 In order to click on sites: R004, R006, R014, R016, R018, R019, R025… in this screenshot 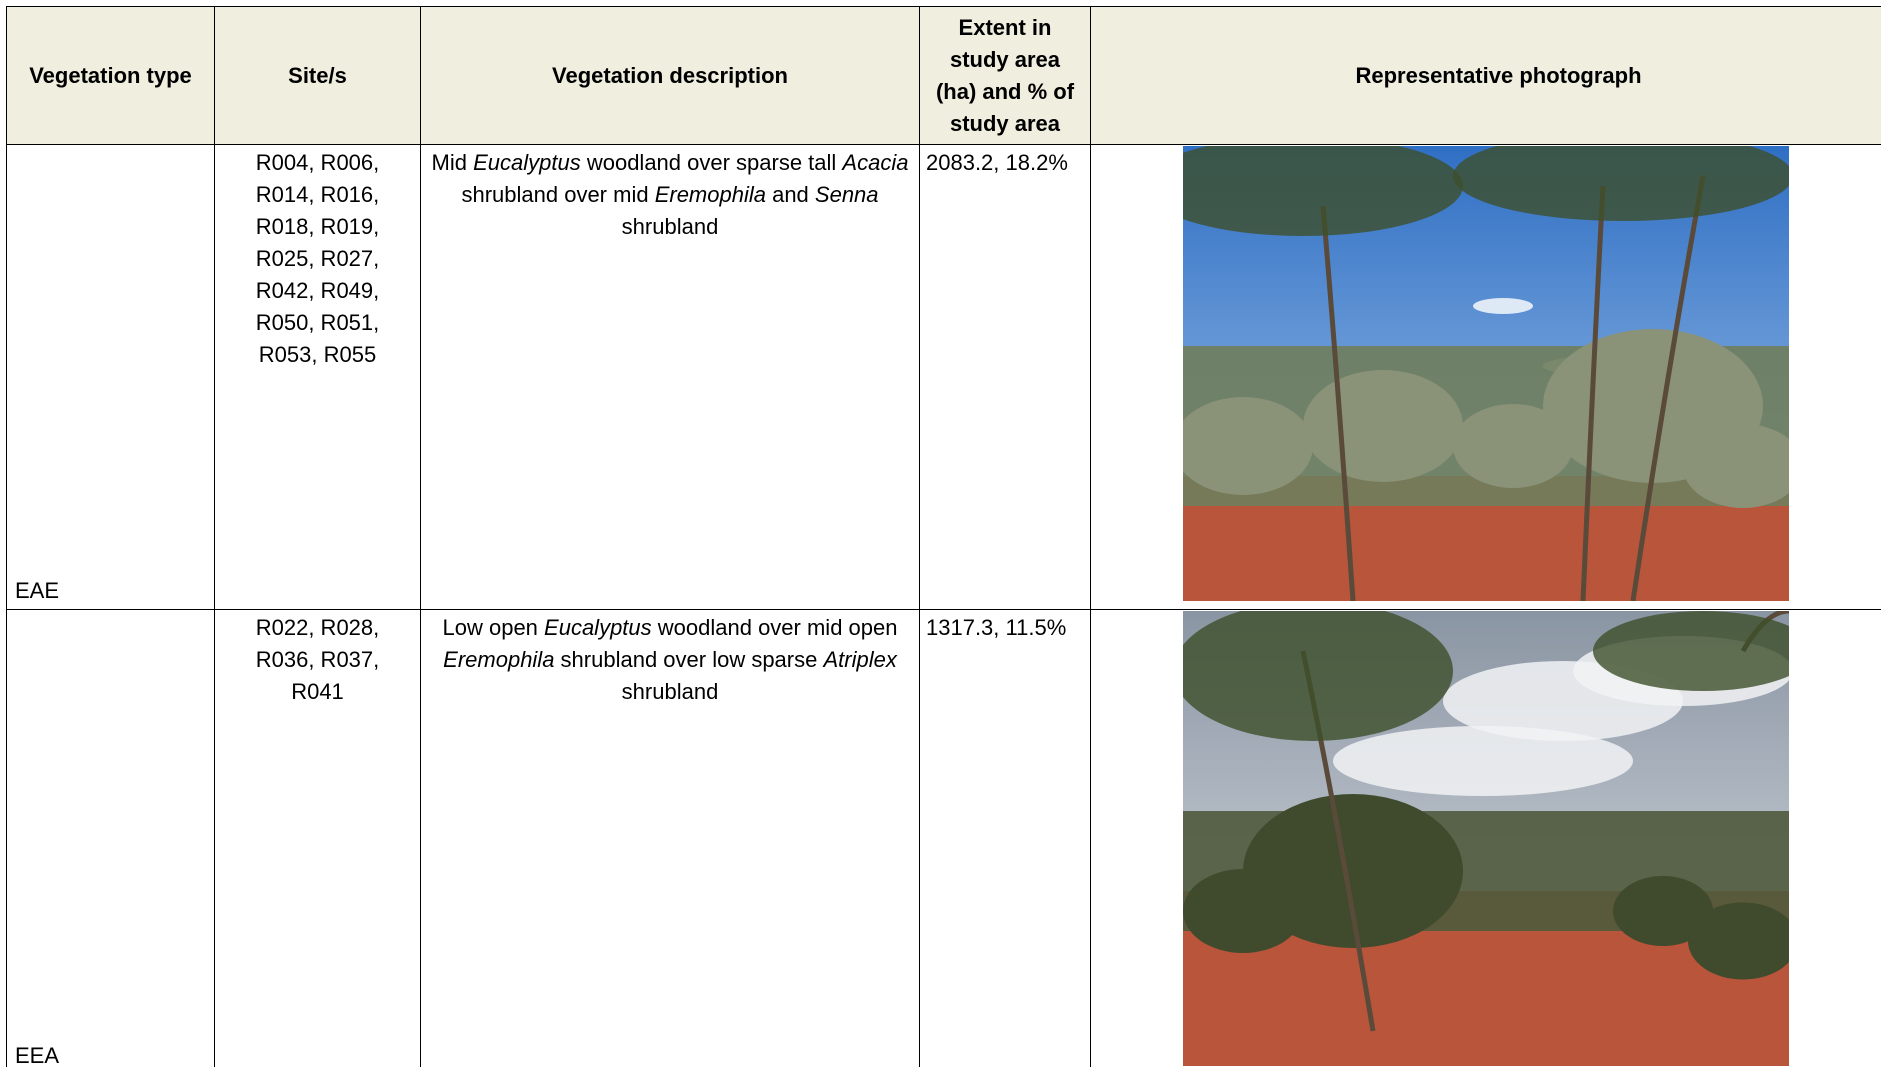, I will do `click(317, 377)`.